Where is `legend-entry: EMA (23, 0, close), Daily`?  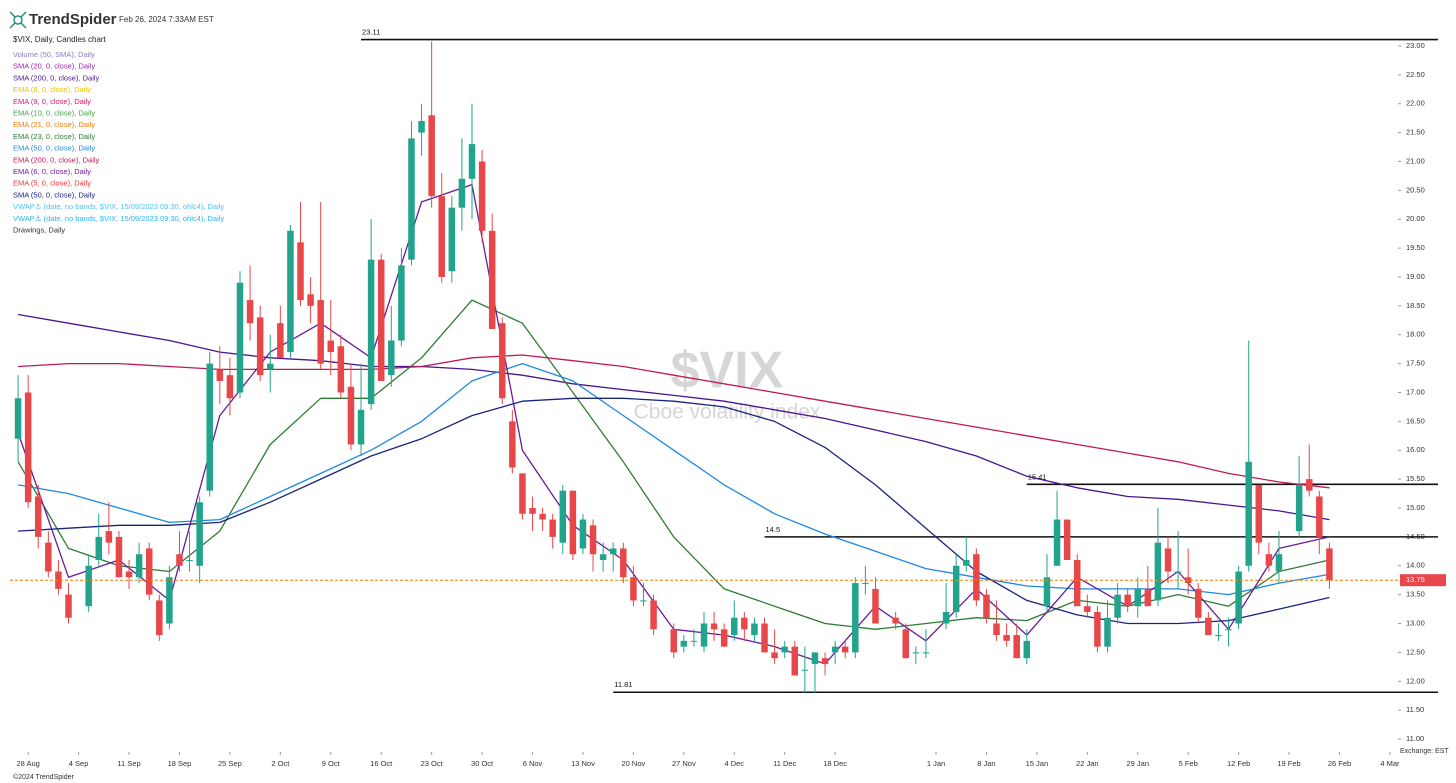 legend-entry: EMA (23, 0, close), Daily is located at coordinates (54, 136).